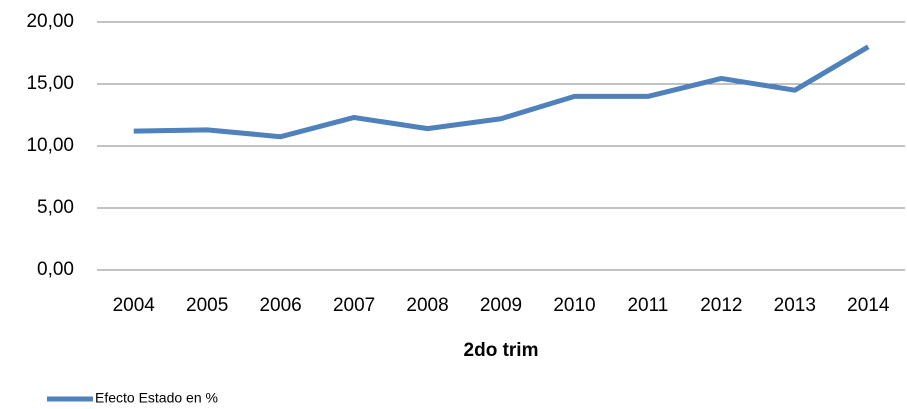  Describe the element at coordinates (721, 305) in the screenshot. I see `x-tick-label: 2012` at that location.